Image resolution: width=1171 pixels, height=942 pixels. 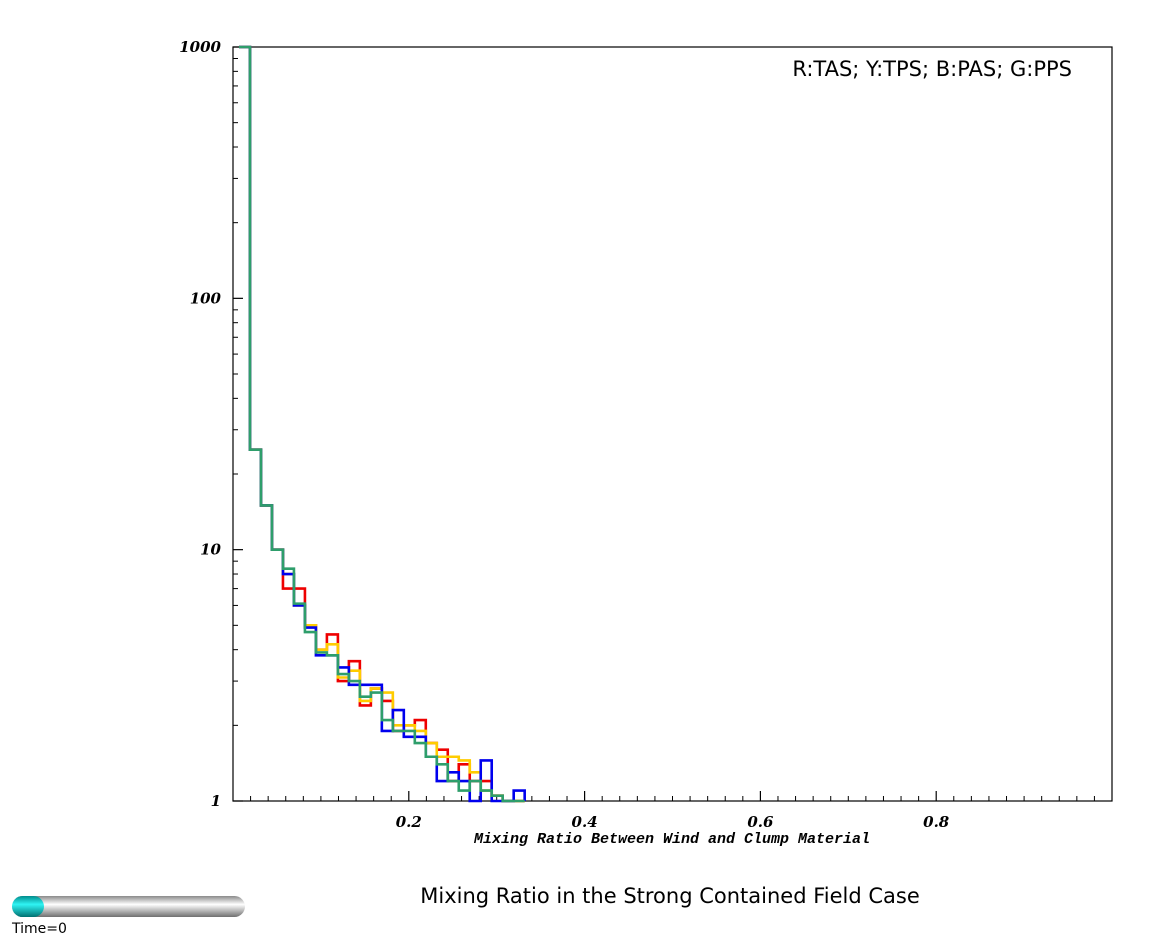 I want to click on x-tick-label: 0.6, so click(x=760, y=822).